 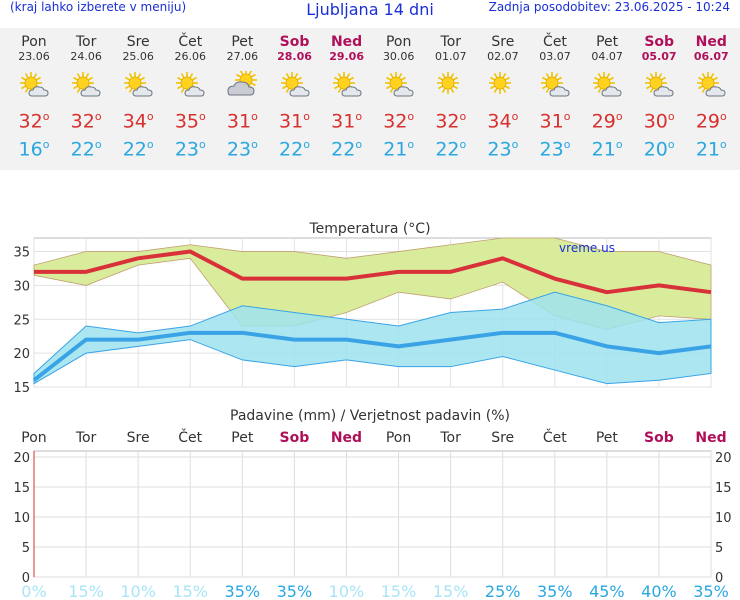 What do you see at coordinates (138, 438) in the screenshot?
I see `precip-day-label: Sre` at bounding box center [138, 438].